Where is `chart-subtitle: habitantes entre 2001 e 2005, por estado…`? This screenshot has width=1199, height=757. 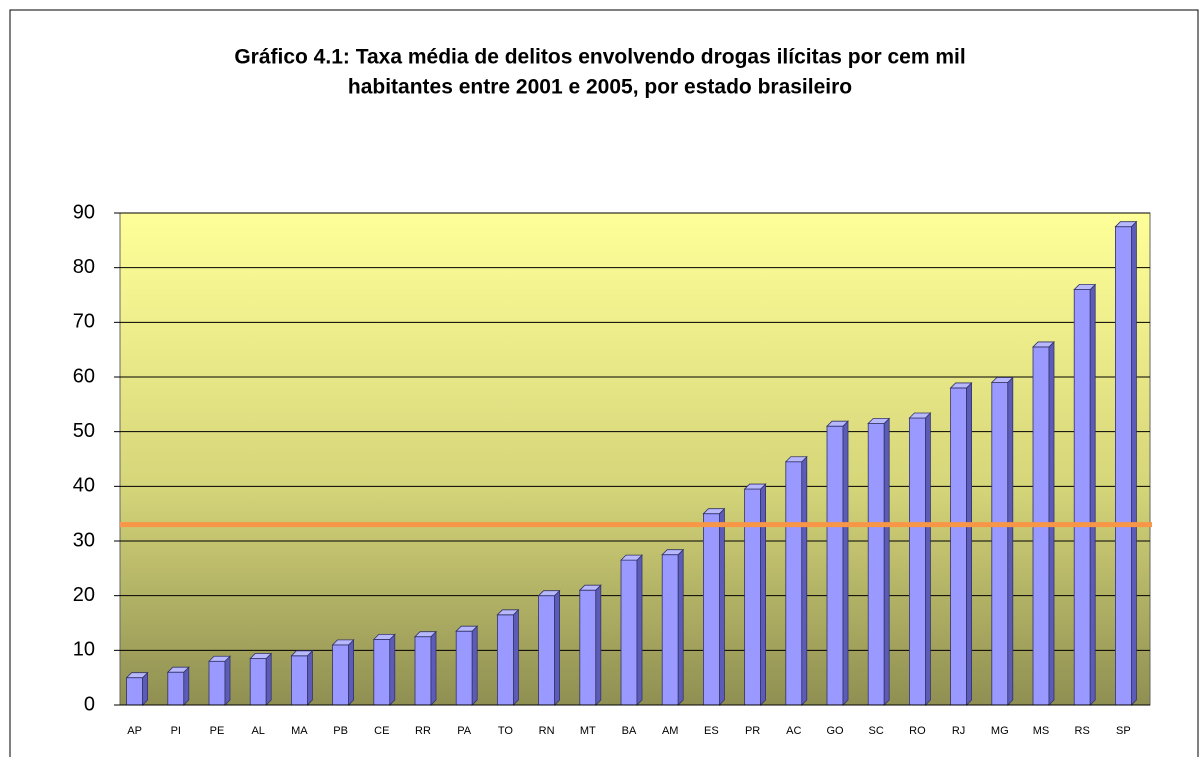 chart-subtitle: habitantes entre 2001 e 2005, por estado… is located at coordinates (600, 87).